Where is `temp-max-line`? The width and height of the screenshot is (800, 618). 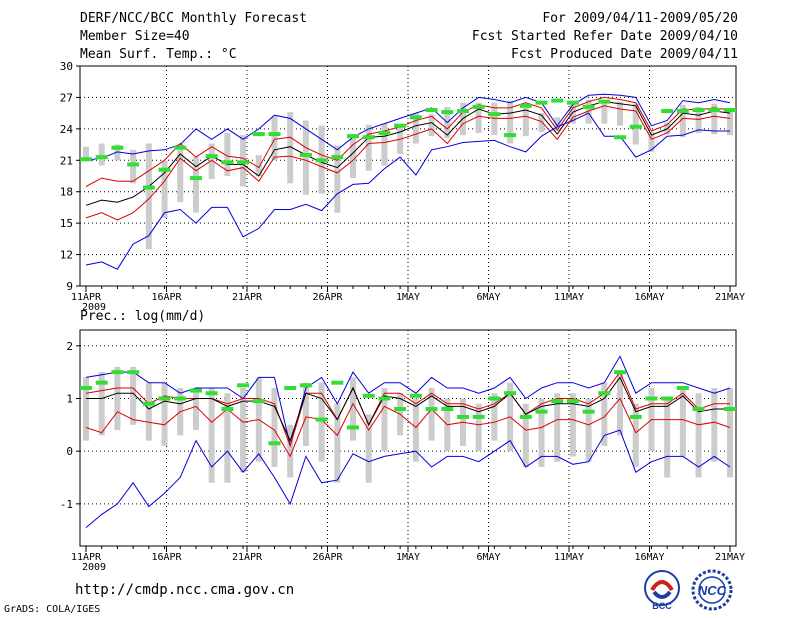 temp-max-line is located at coordinates (408, 127).